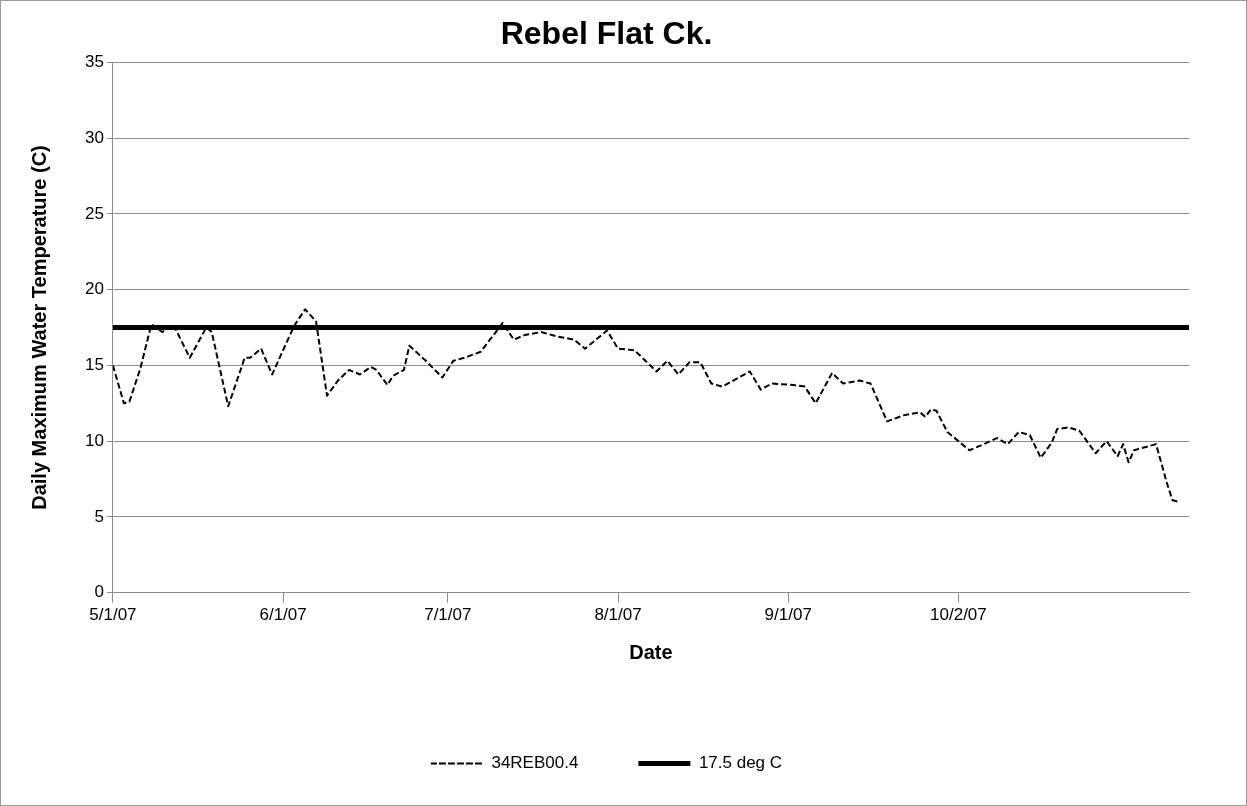  I want to click on y-tick-label: 35, so click(94, 62).